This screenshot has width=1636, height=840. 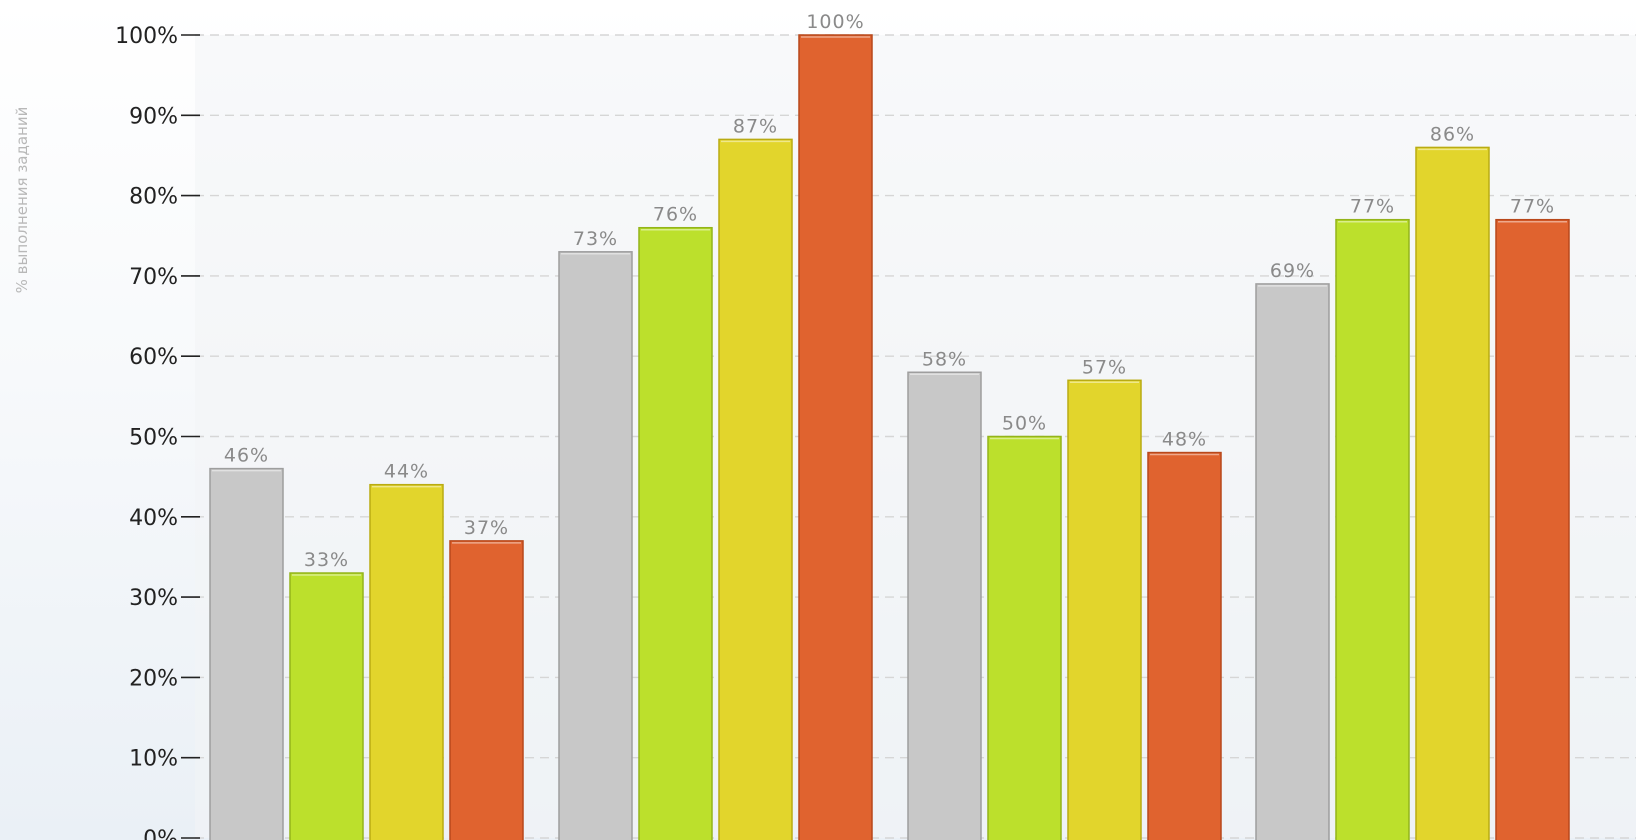 I want to click on value-label: 69%, so click(x=1292, y=271).